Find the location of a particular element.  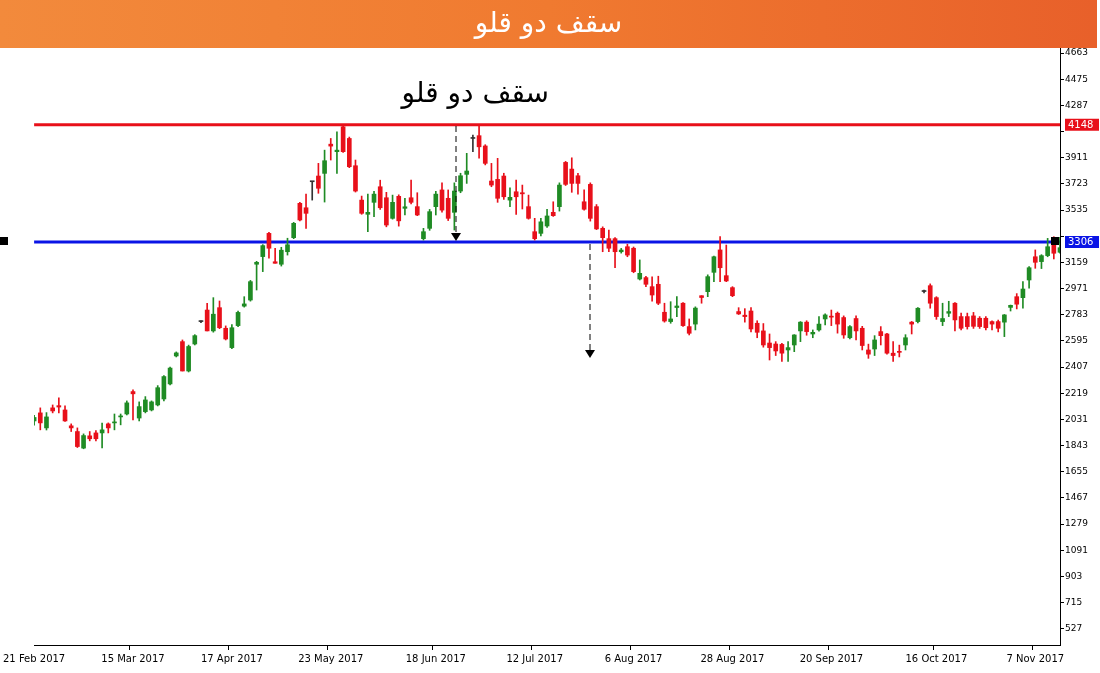

y-tick-label: 2971 is located at coordinates (1076, 287).